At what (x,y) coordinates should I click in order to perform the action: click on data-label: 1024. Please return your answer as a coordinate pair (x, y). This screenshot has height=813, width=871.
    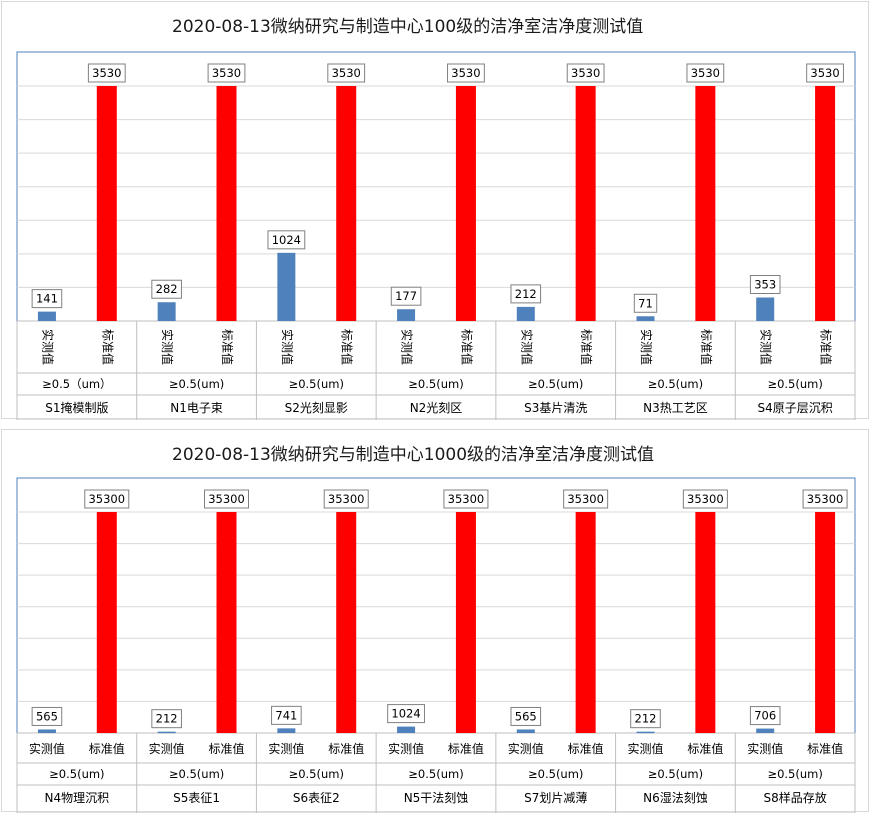
    Looking at the image, I should click on (286, 240).